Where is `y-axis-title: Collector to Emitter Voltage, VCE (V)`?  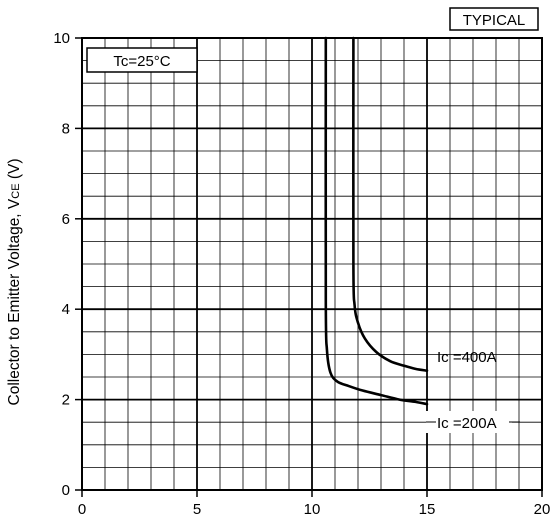
y-axis-title: Collector to Emitter Voltage, VCE (V) is located at coordinates (14, 281).